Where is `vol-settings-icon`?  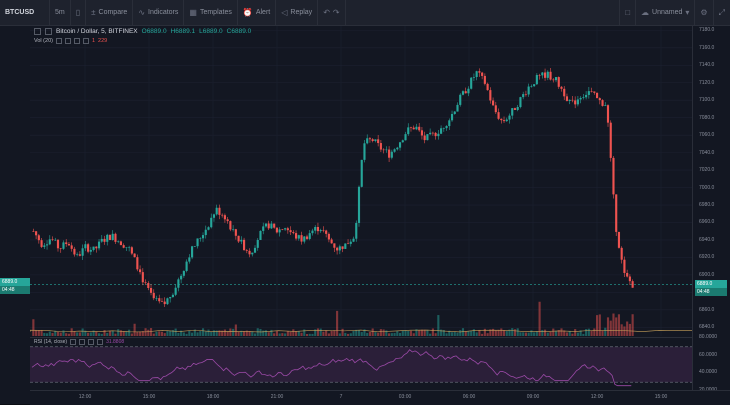
vol-settings-icon is located at coordinates (67, 41).